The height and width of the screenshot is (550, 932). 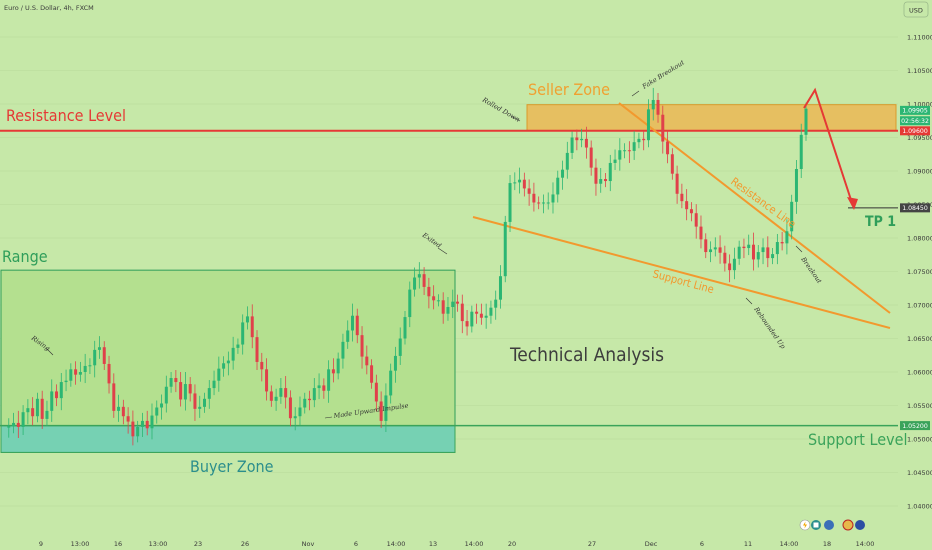 I want to click on technical-analysis-label: Technical Analysis, so click(x=586, y=355).